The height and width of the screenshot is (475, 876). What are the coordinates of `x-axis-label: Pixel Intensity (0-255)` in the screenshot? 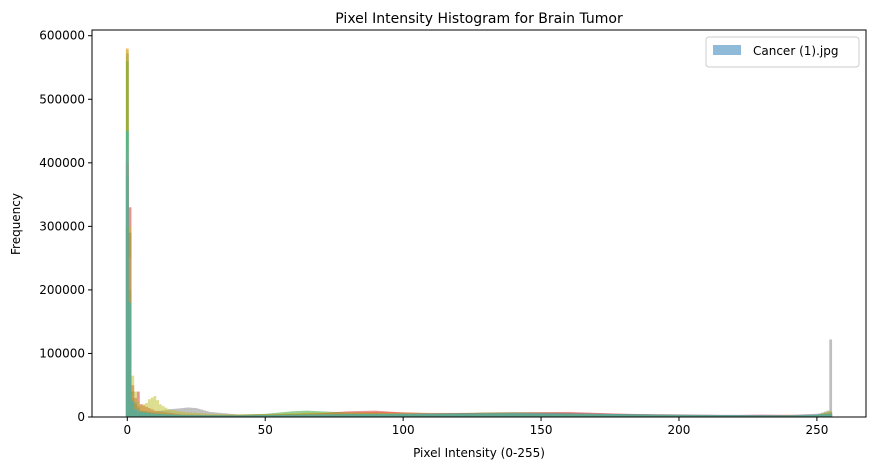 It's located at (479, 453).